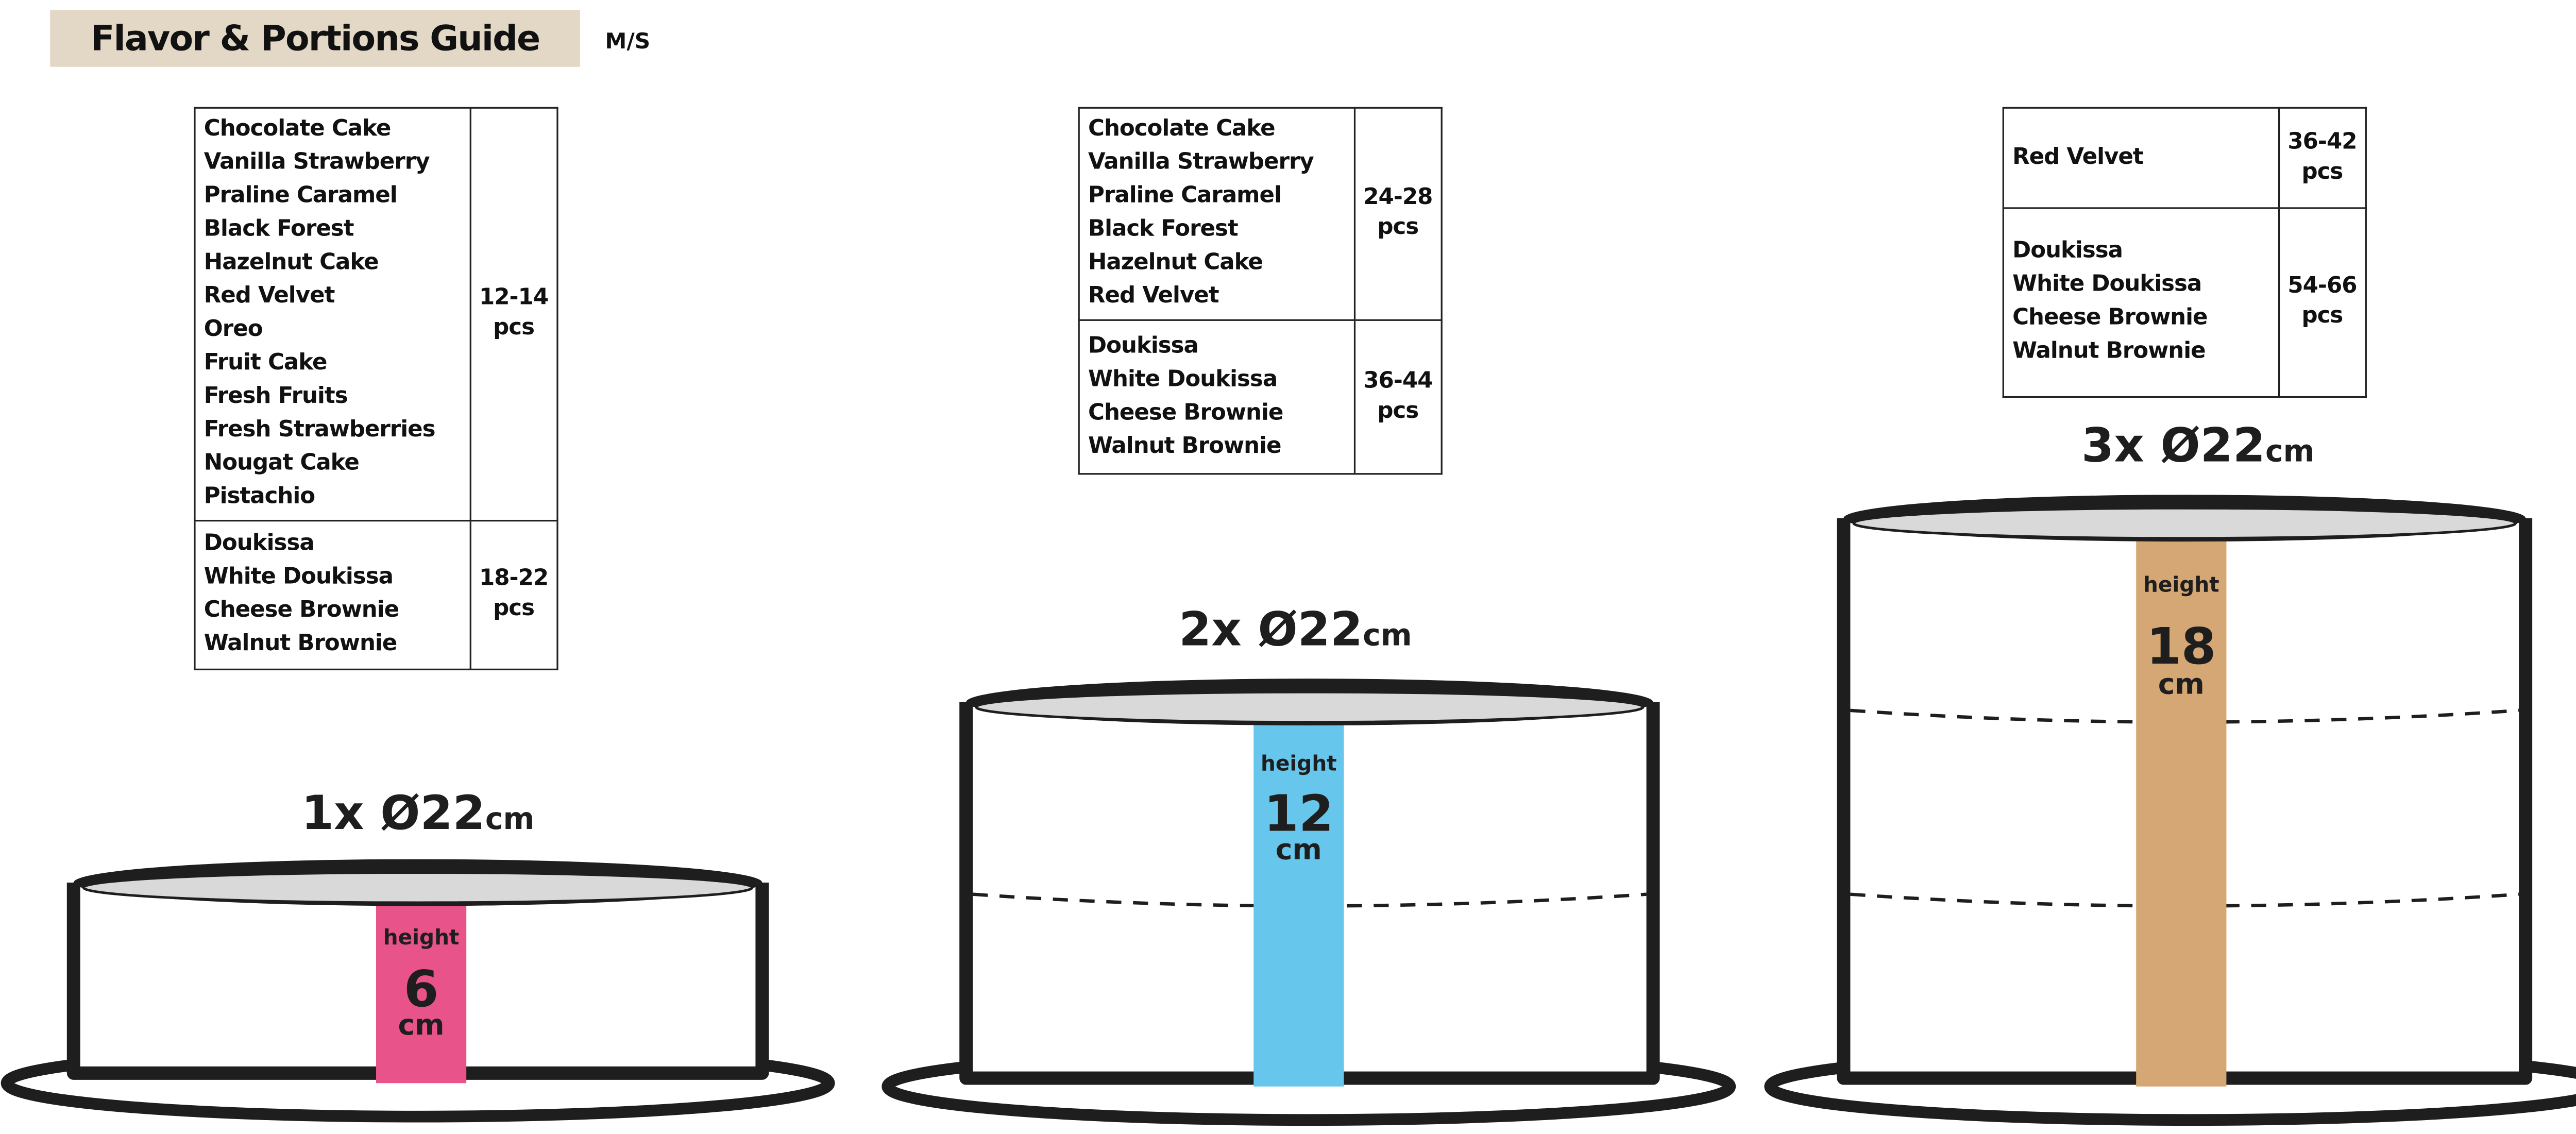 The image size is (2576, 1134). What do you see at coordinates (233, 330) in the screenshot?
I see `flavor-name: Oreo` at bounding box center [233, 330].